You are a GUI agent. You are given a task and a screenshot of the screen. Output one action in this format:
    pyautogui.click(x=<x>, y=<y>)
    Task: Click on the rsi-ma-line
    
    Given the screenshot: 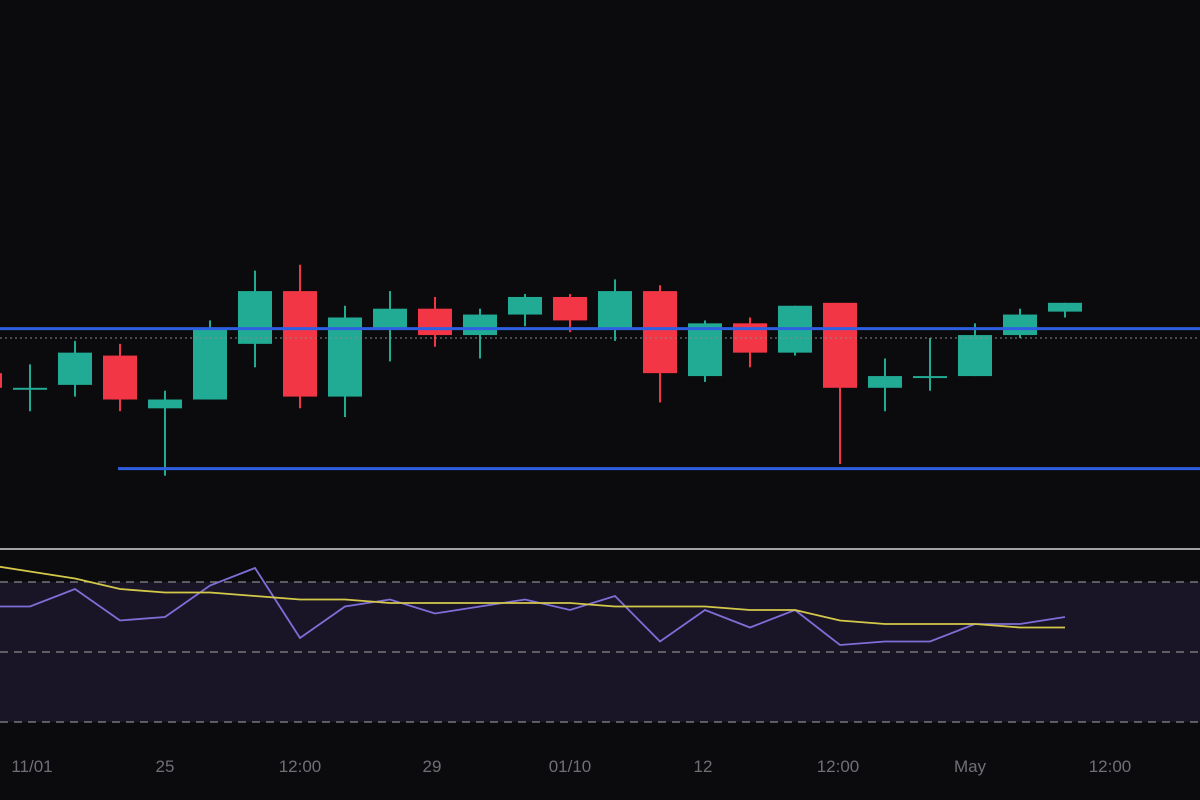 What is the action you would take?
    pyautogui.click(x=532, y=597)
    